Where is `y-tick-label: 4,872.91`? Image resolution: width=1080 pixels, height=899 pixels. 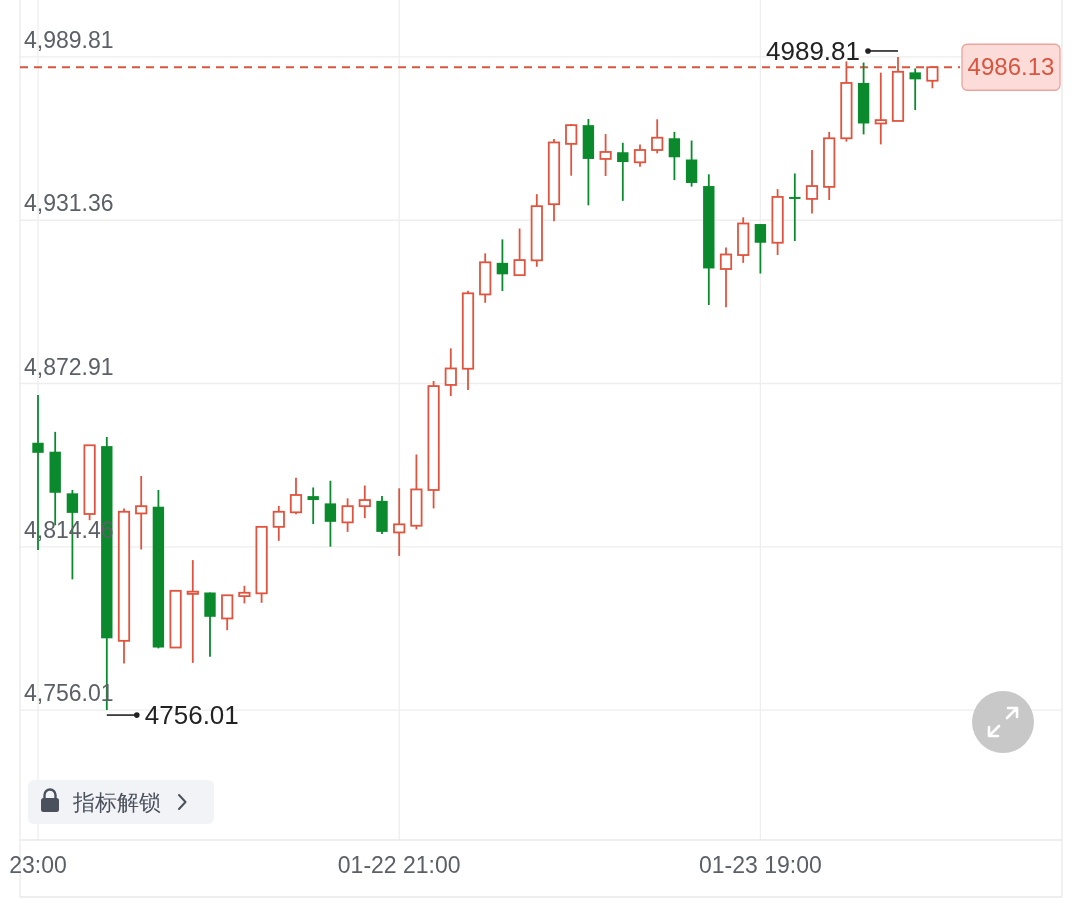 y-tick-label: 4,872.91 is located at coordinates (69, 366).